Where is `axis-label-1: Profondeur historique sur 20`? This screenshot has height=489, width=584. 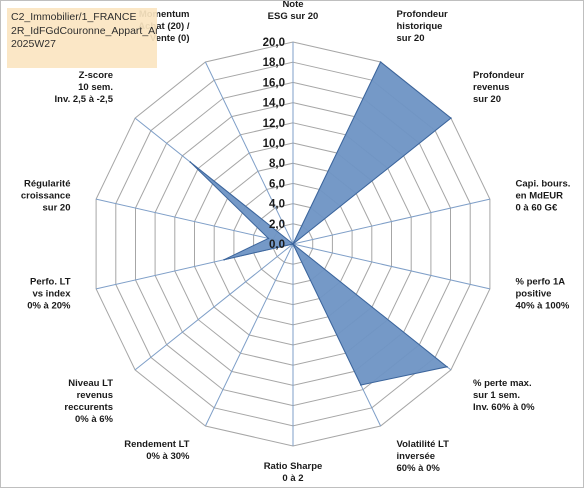
axis-label-1: Profondeur historique sur 20 is located at coordinates (422, 26).